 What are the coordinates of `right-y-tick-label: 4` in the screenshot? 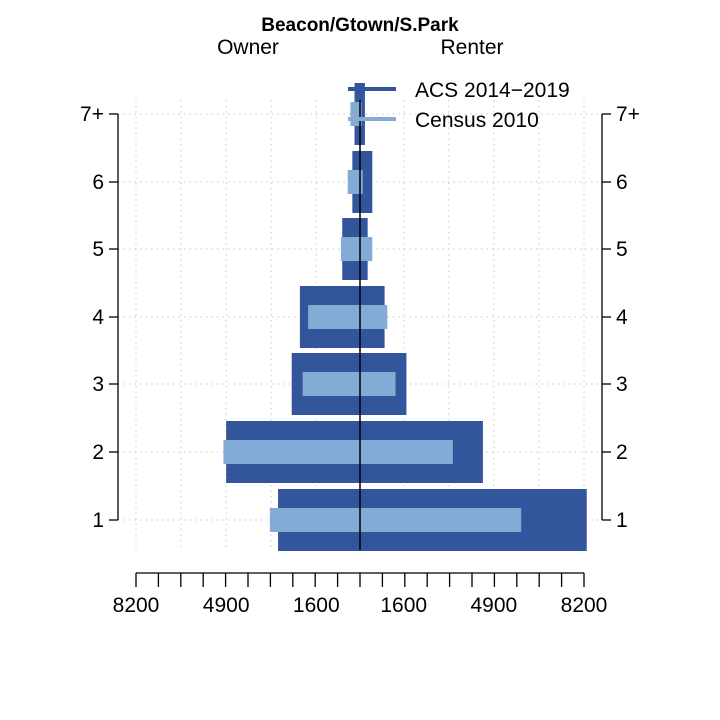 It's located at (622, 317).